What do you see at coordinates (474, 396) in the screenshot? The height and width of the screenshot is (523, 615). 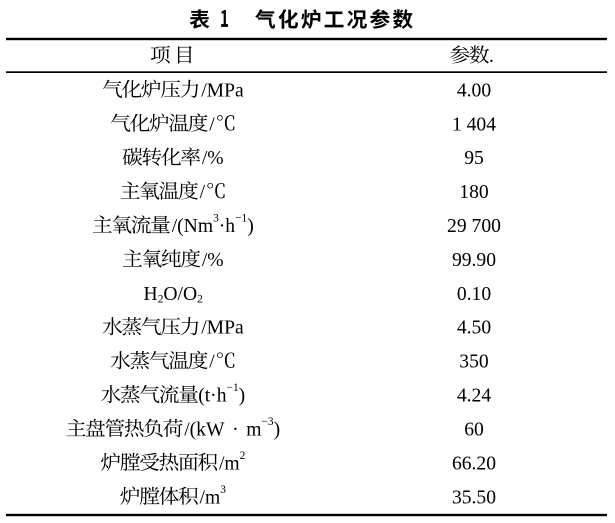 I see `svg-text: 4.24` at bounding box center [474, 396].